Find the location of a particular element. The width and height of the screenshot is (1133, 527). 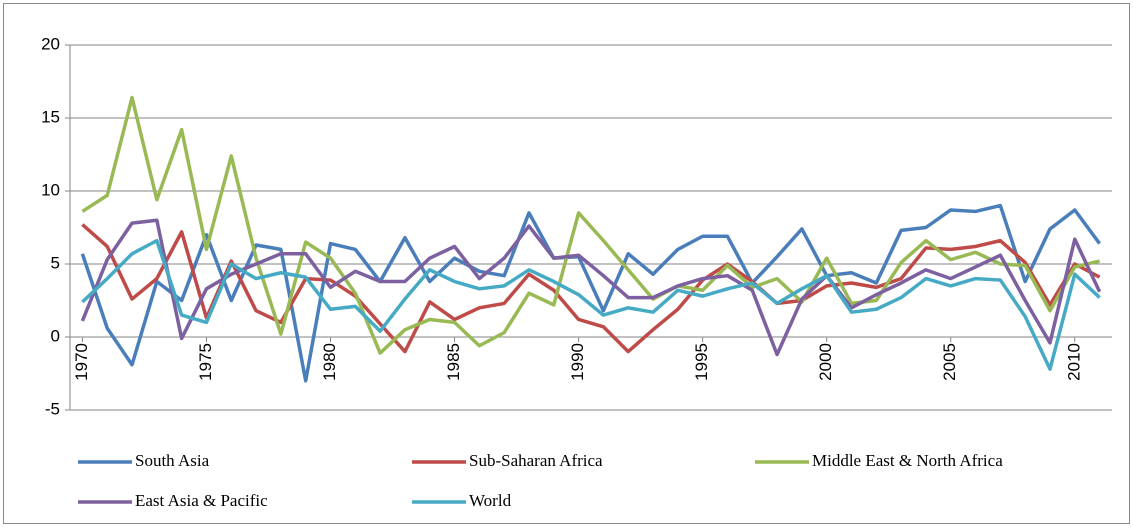

y-tick-label: 10 is located at coordinates (50, 189).